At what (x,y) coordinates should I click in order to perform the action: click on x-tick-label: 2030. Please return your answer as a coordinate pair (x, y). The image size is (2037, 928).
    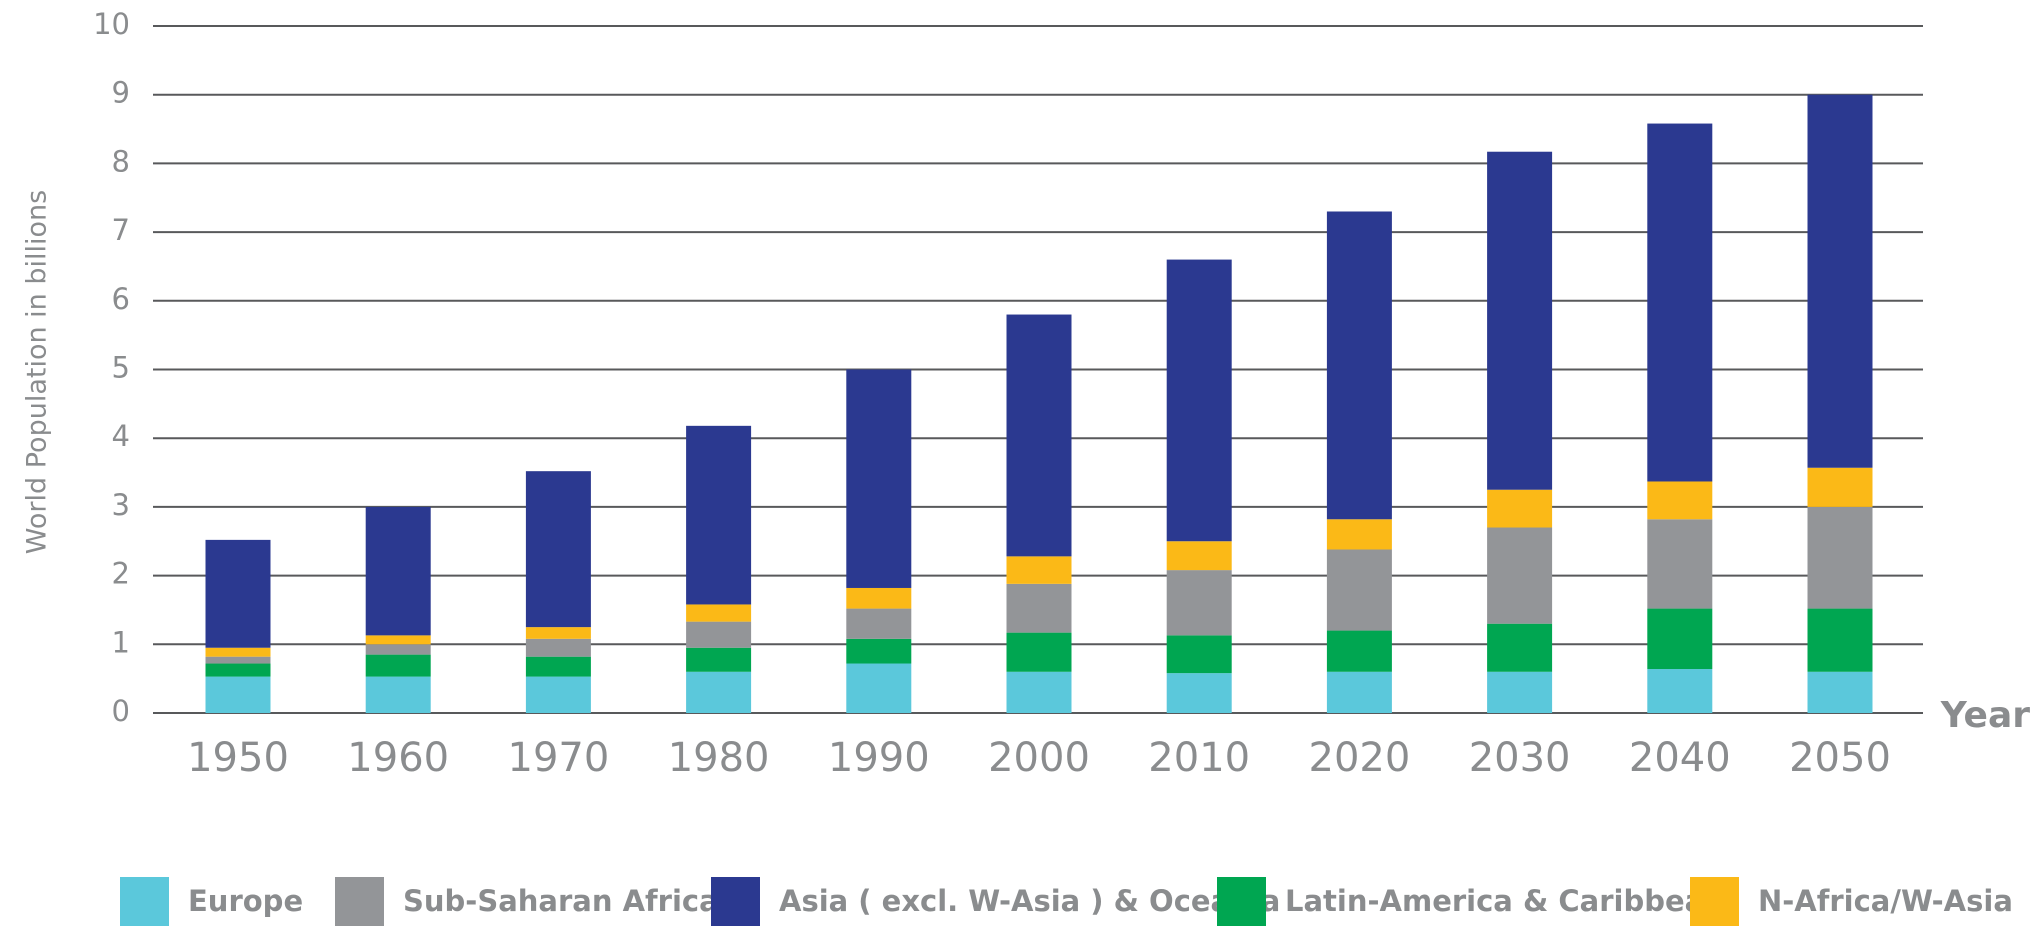
    Looking at the image, I should click on (1520, 758).